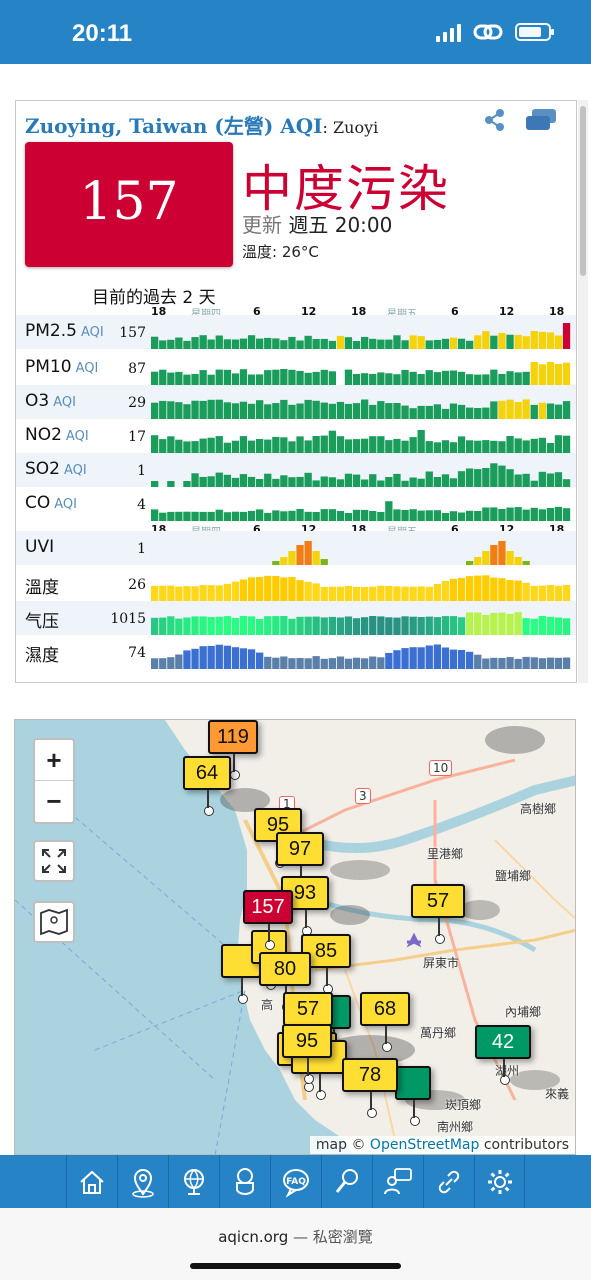  I want to click on pollutant-row: SO2 AQI 1, so click(296, 470).